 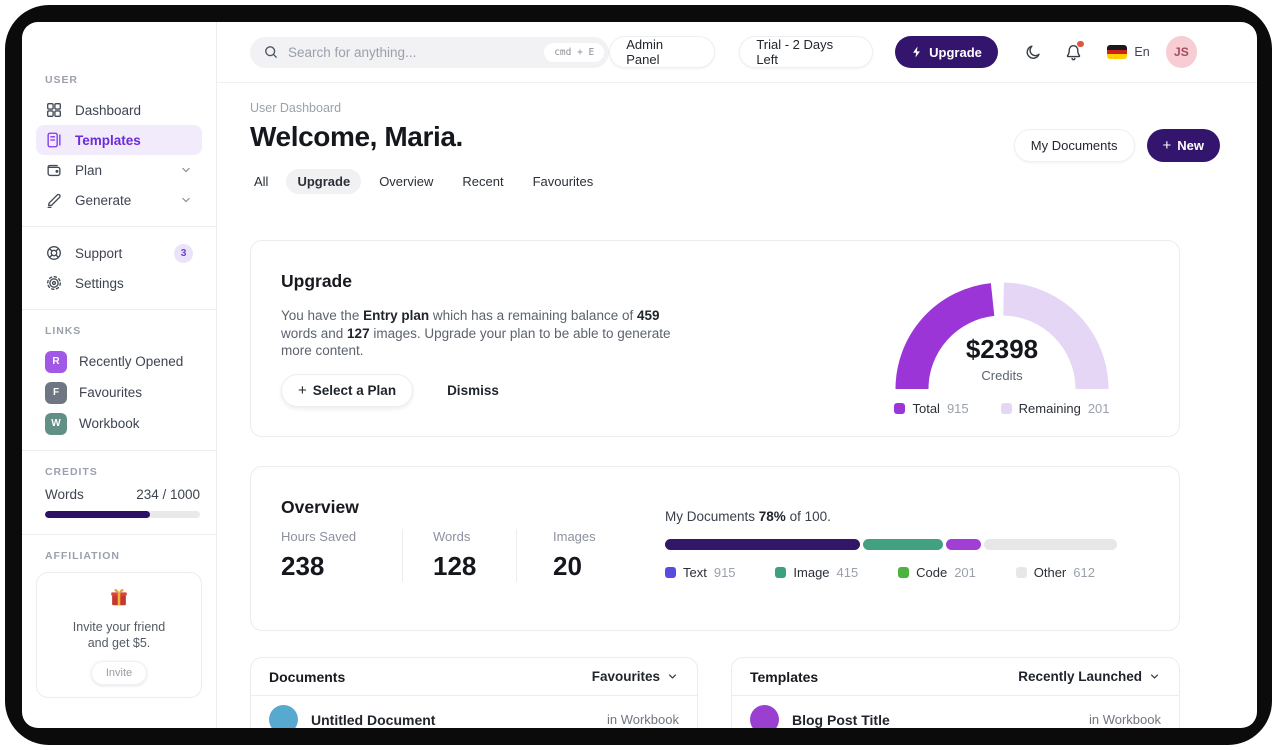 What do you see at coordinates (762, 544) in the screenshot?
I see `bar-segment-text` at bounding box center [762, 544].